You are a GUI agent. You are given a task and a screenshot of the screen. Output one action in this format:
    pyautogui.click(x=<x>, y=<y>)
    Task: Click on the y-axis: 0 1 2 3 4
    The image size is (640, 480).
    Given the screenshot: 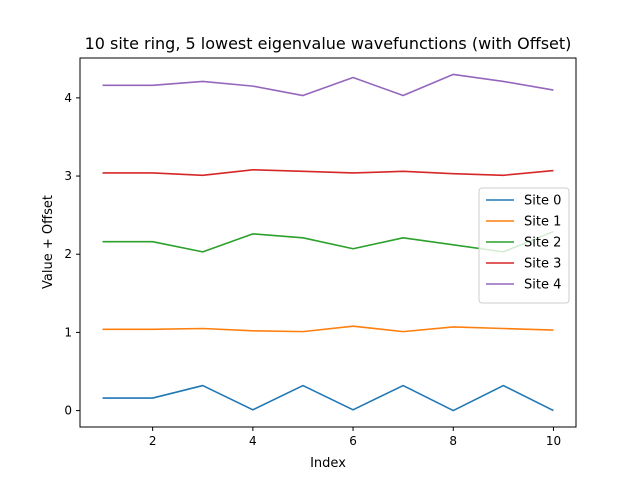 What is the action you would take?
    pyautogui.click(x=72, y=254)
    